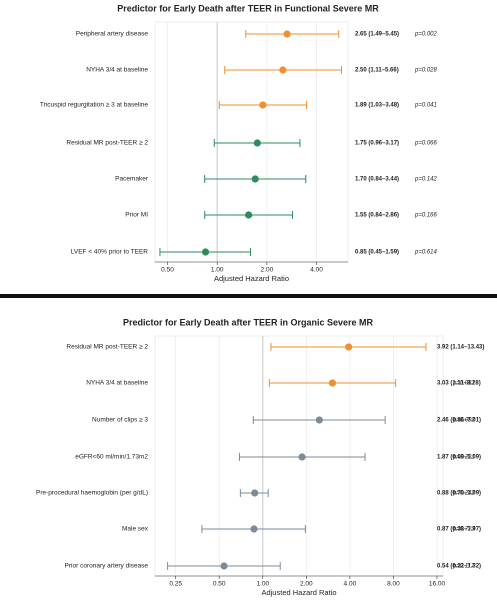 Image resolution: width=497 pixels, height=600 pixels. Describe the element at coordinates (460, 348) in the screenshot. I see `value-label: 3.92 (1.14–13.43)` at that location.